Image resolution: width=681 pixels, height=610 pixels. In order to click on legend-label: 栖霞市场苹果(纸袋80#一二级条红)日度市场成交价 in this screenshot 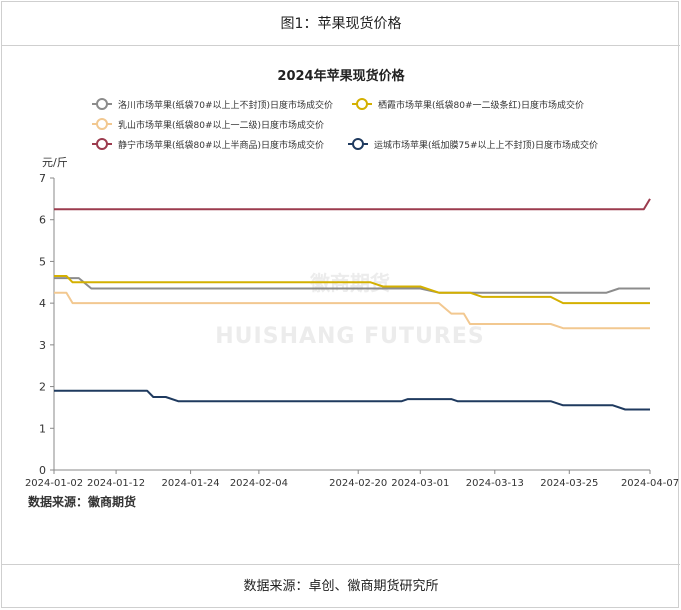, I will do `click(481, 105)`.